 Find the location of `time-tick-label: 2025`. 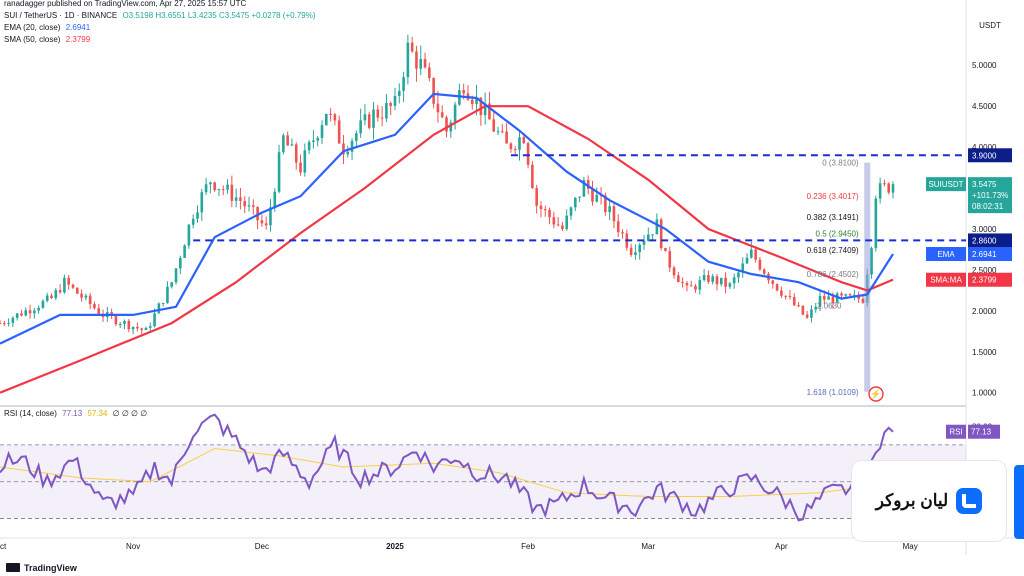

time-tick-label: 2025 is located at coordinates (395, 546).